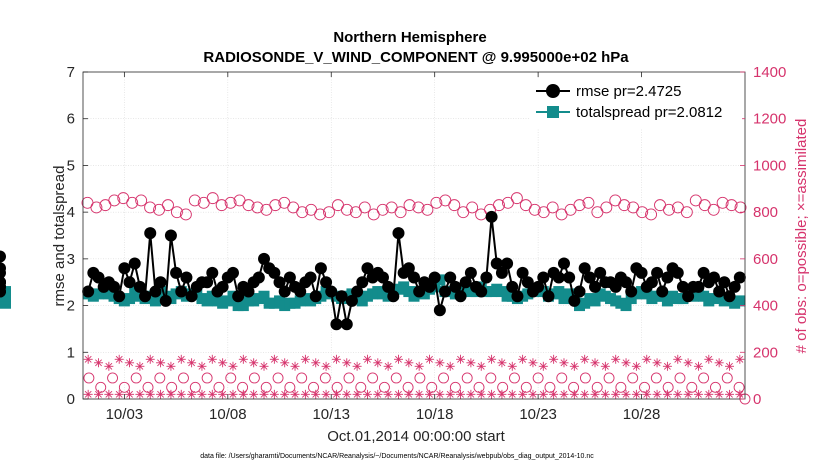 The height and width of the screenshot is (470, 830). Describe the element at coordinates (765, 306) in the screenshot. I see `y2-tick-label: 400` at that location.